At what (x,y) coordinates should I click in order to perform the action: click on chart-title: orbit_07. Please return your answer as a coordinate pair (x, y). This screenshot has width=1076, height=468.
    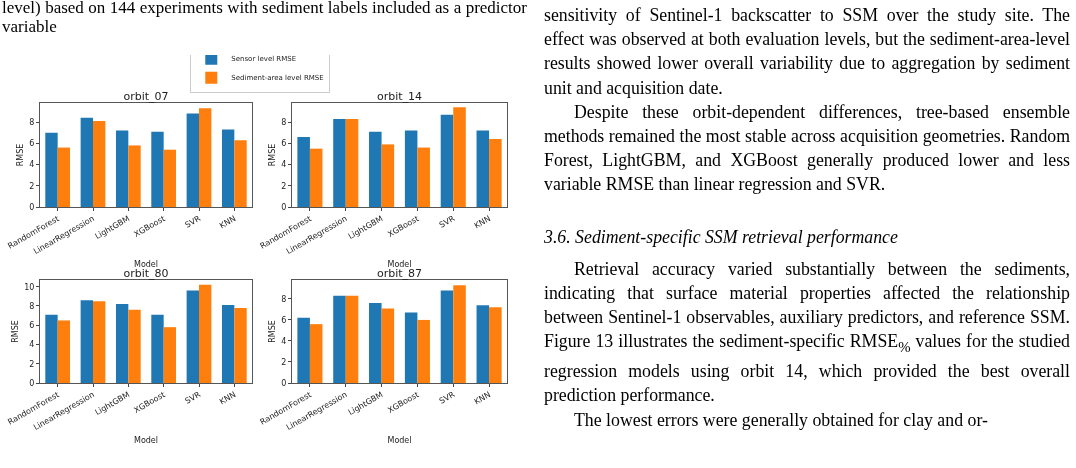
    Looking at the image, I should click on (146, 96).